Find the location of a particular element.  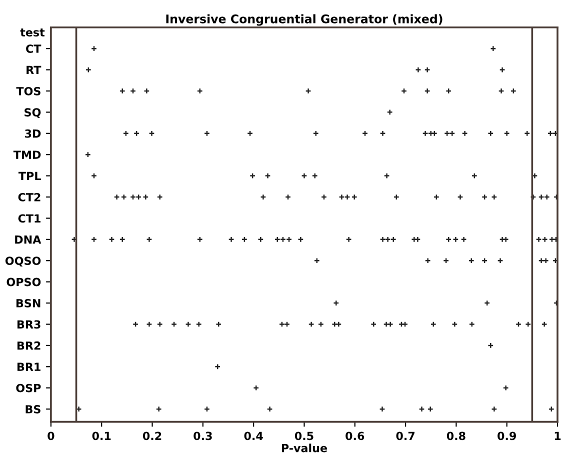

y-tick-label: CT2 is located at coordinates (29, 197).